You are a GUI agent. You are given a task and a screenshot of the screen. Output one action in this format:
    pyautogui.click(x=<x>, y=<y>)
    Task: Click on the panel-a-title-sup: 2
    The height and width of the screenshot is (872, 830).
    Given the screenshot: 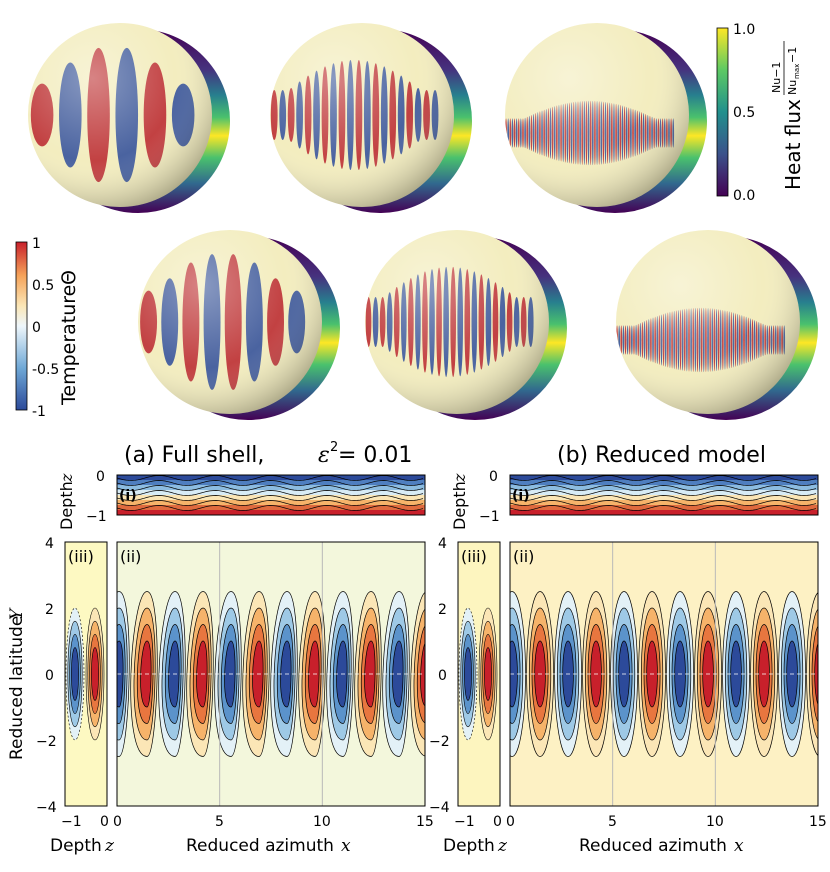 What is the action you would take?
    pyautogui.click(x=334, y=447)
    